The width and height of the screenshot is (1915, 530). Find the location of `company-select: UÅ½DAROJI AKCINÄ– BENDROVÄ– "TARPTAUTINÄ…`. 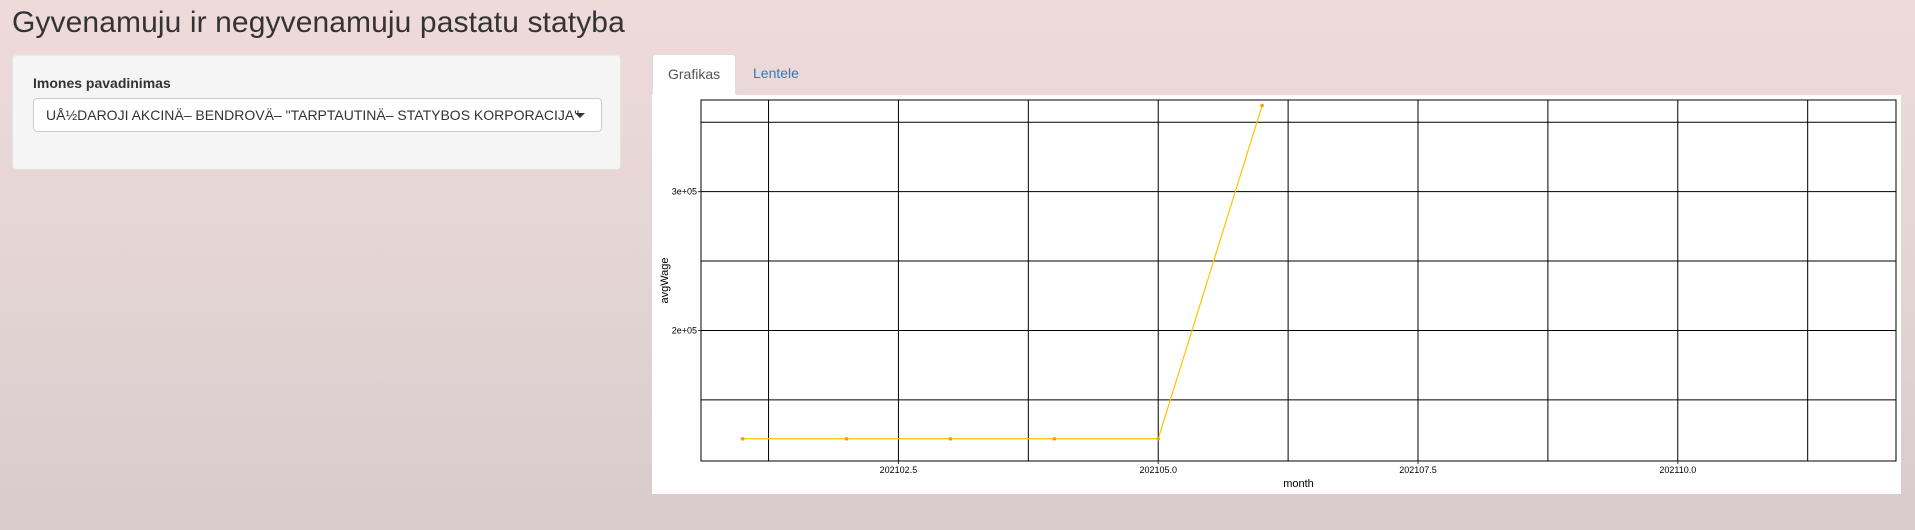

company-select: UÅ½DAROJI AKCINÄ– BENDROVÄ– "TARPTAUTINÄ… is located at coordinates (317, 115).